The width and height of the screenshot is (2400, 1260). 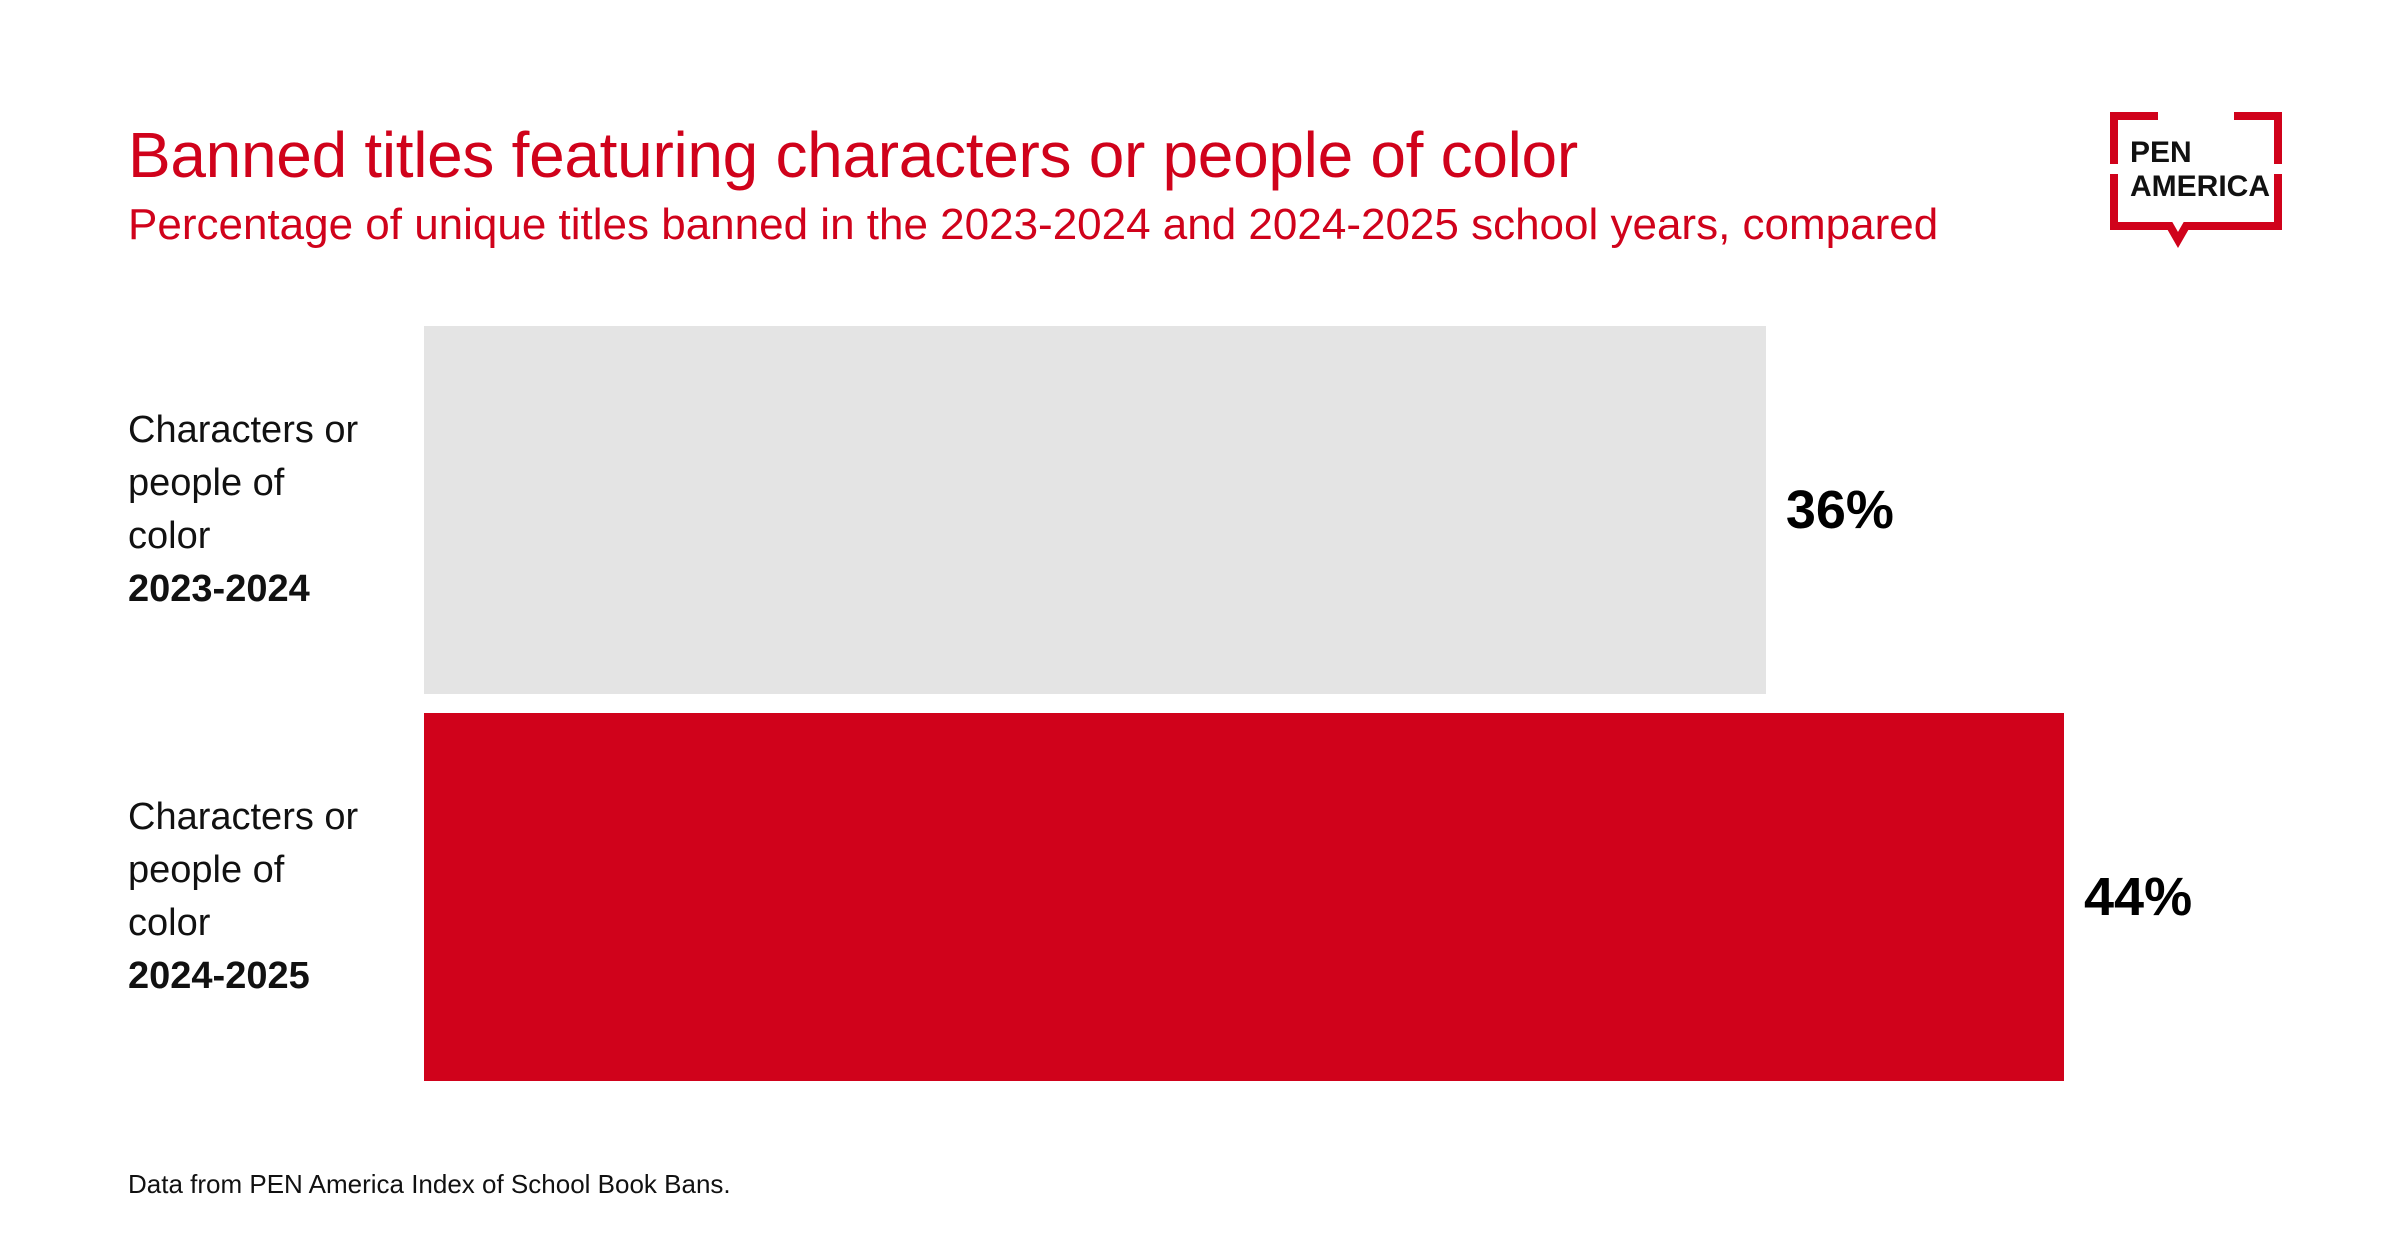 What do you see at coordinates (2161, 152) in the screenshot?
I see `logo-text-pen: PEN` at bounding box center [2161, 152].